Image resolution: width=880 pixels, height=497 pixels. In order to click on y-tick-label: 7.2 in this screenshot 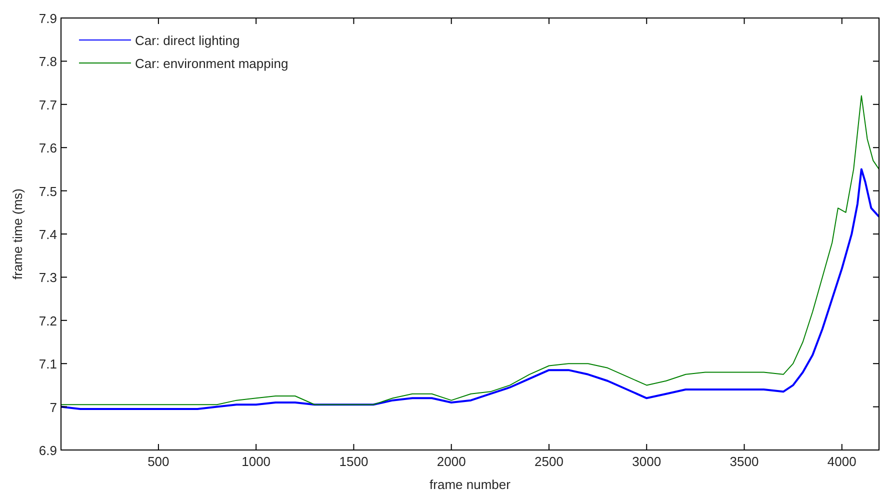, I will do `click(47, 320)`.